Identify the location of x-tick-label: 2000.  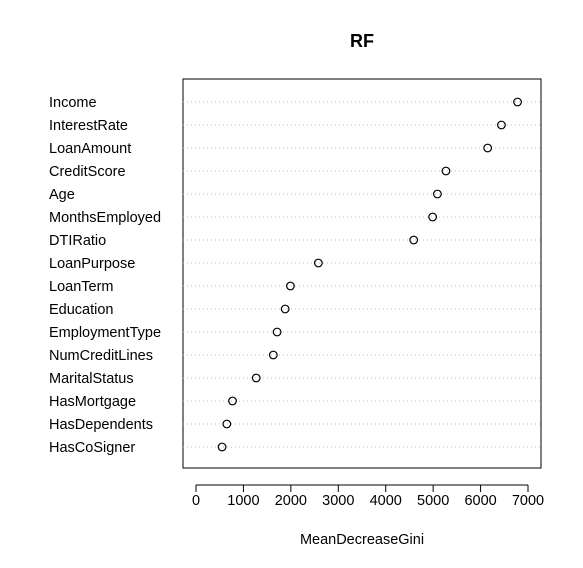
(291, 501).